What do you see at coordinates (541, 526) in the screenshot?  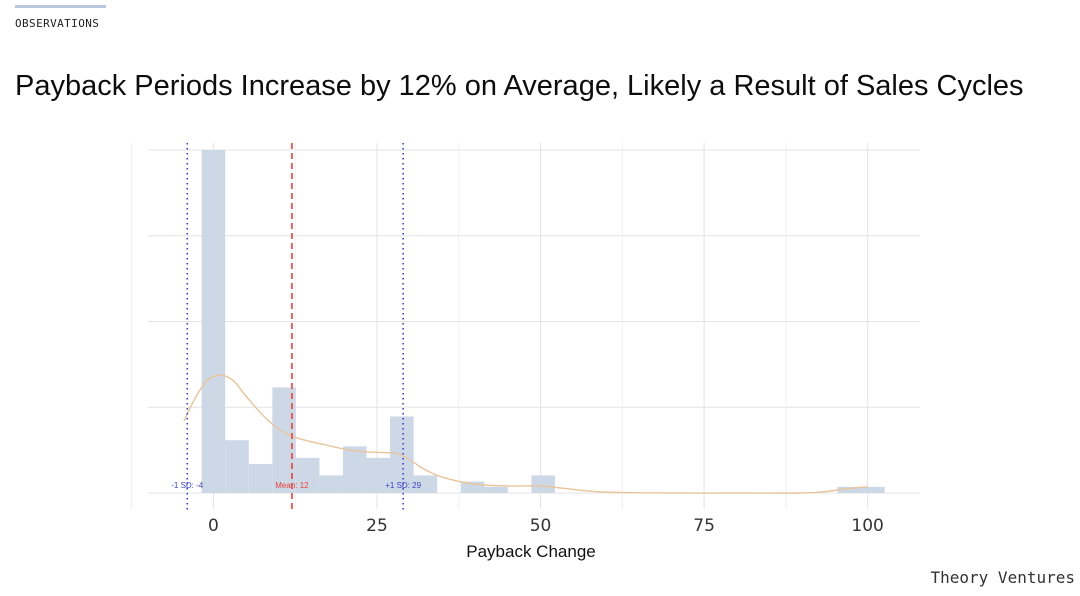 I see `x-tick-label: 50` at bounding box center [541, 526].